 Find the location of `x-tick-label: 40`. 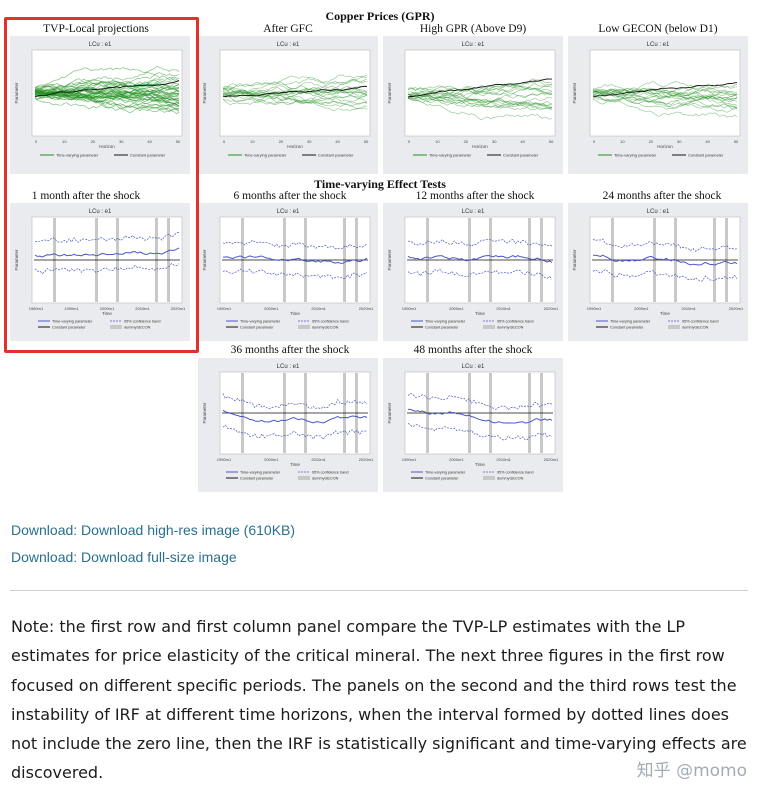

x-tick-label: 40 is located at coordinates (337, 141).